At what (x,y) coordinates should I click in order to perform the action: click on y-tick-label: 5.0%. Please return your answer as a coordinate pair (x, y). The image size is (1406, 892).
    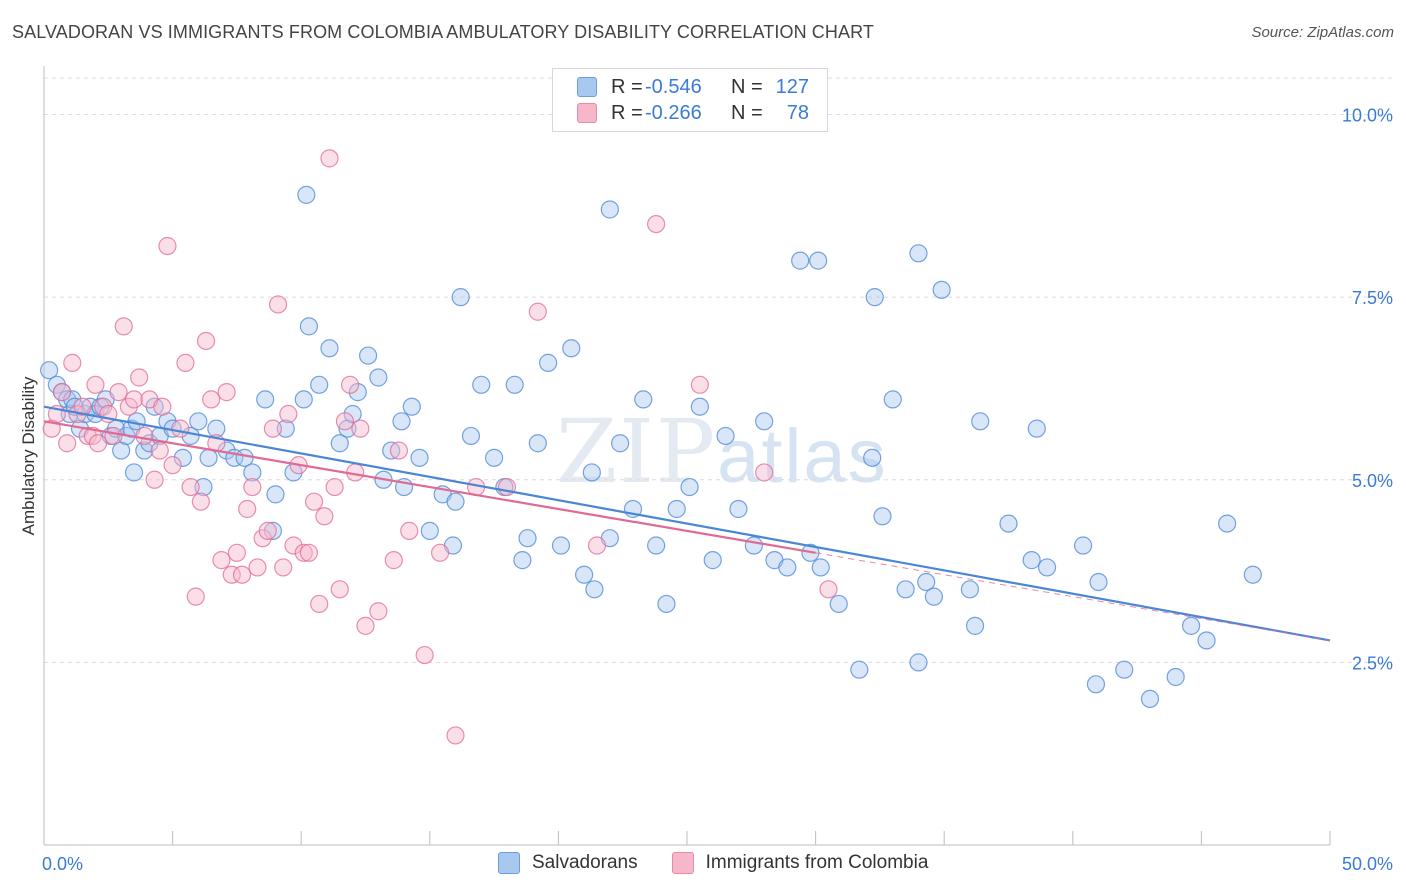
    Looking at the image, I should click on (1372, 481).